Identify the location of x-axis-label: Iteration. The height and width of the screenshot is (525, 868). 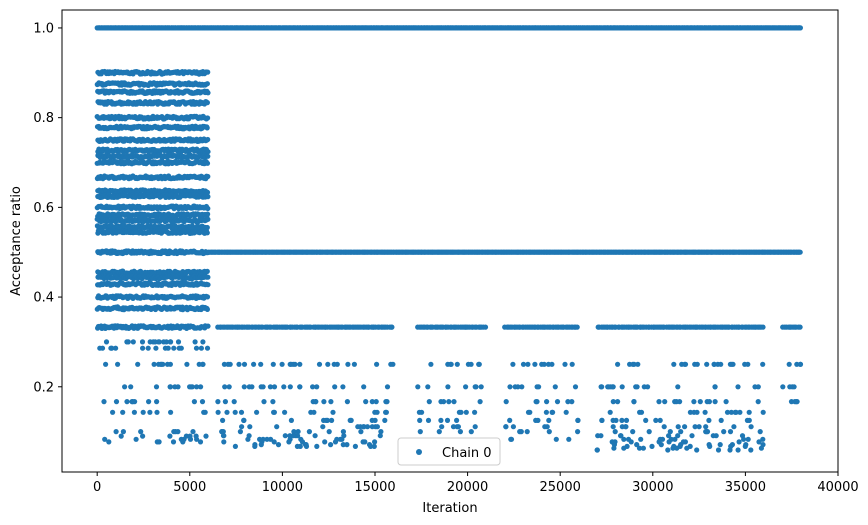
(449, 508).